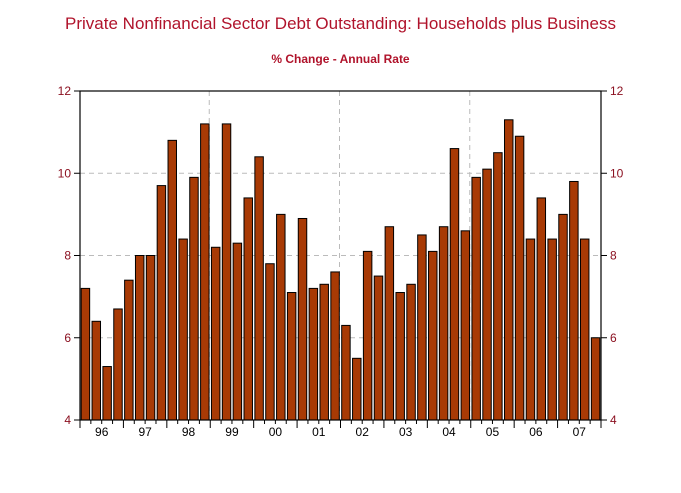 The image size is (681, 493). I want to click on x-tick-label: 98, so click(189, 432).